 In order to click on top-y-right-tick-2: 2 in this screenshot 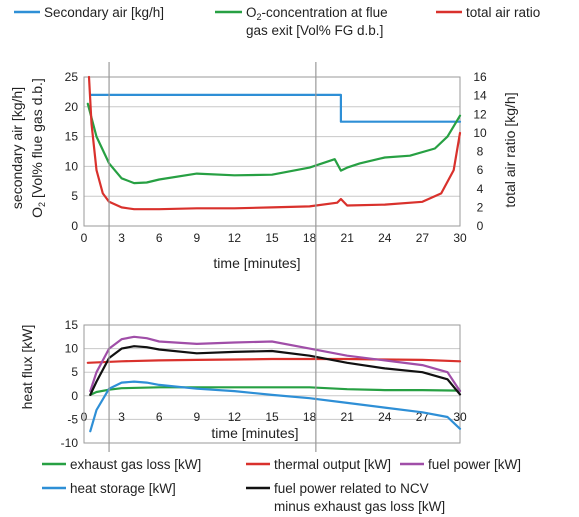, I will do `click(480, 207)`.